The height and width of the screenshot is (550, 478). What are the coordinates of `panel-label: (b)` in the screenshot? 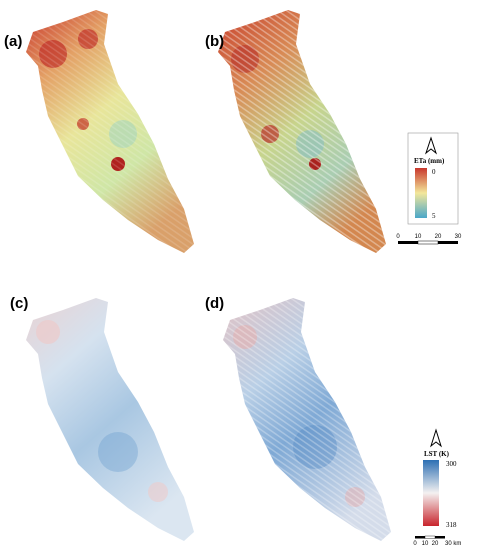 It's located at (214, 41).